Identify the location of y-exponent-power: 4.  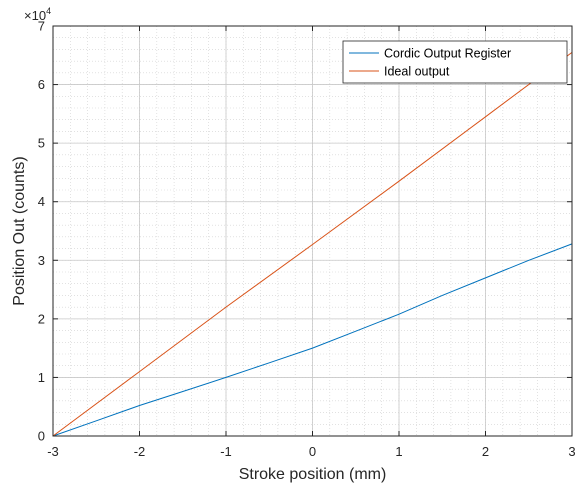
(48, 11).